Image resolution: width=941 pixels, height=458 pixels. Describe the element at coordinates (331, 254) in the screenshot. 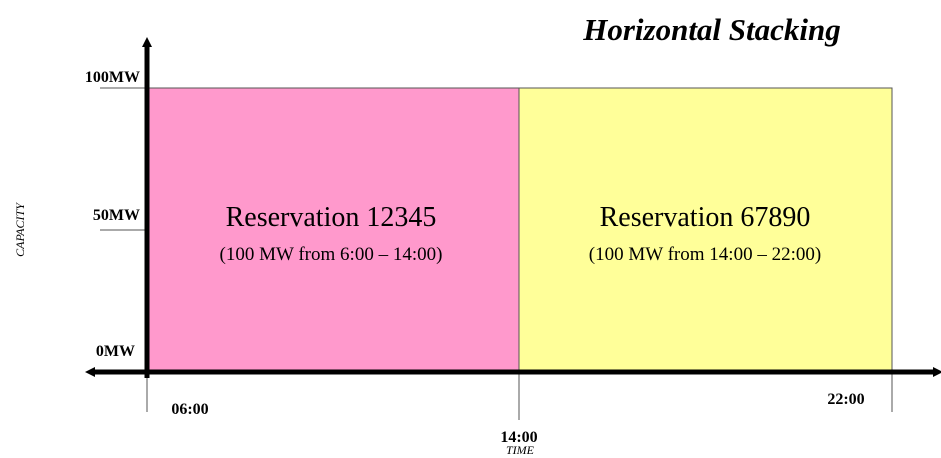

I see `block-detail: (100 MW from 6:00 – 14:00)` at that location.